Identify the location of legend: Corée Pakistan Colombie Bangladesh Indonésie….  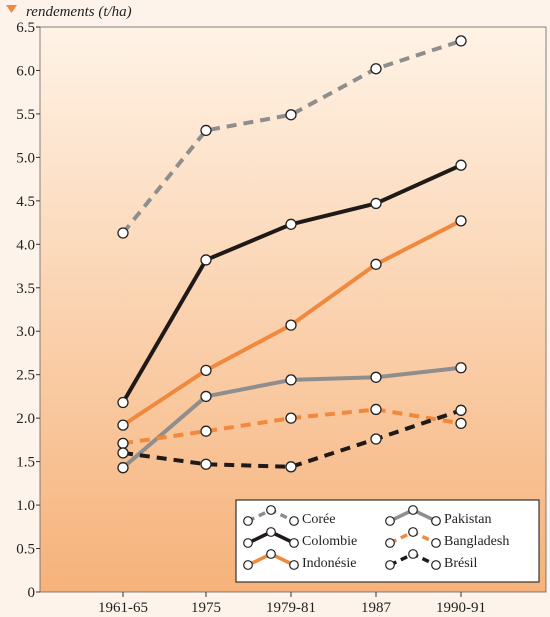
(387, 541).